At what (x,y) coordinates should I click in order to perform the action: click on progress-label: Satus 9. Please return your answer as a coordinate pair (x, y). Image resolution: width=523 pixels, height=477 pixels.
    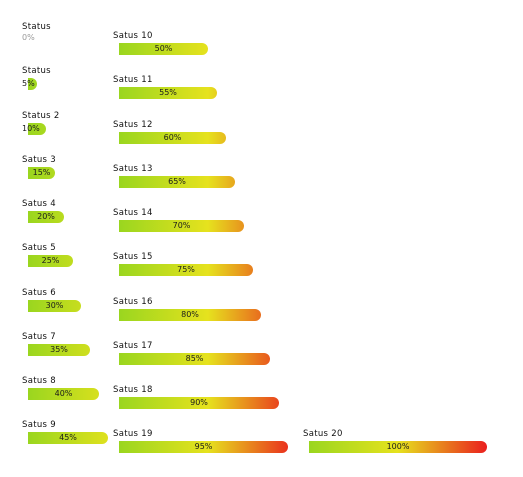
    Looking at the image, I should click on (39, 425).